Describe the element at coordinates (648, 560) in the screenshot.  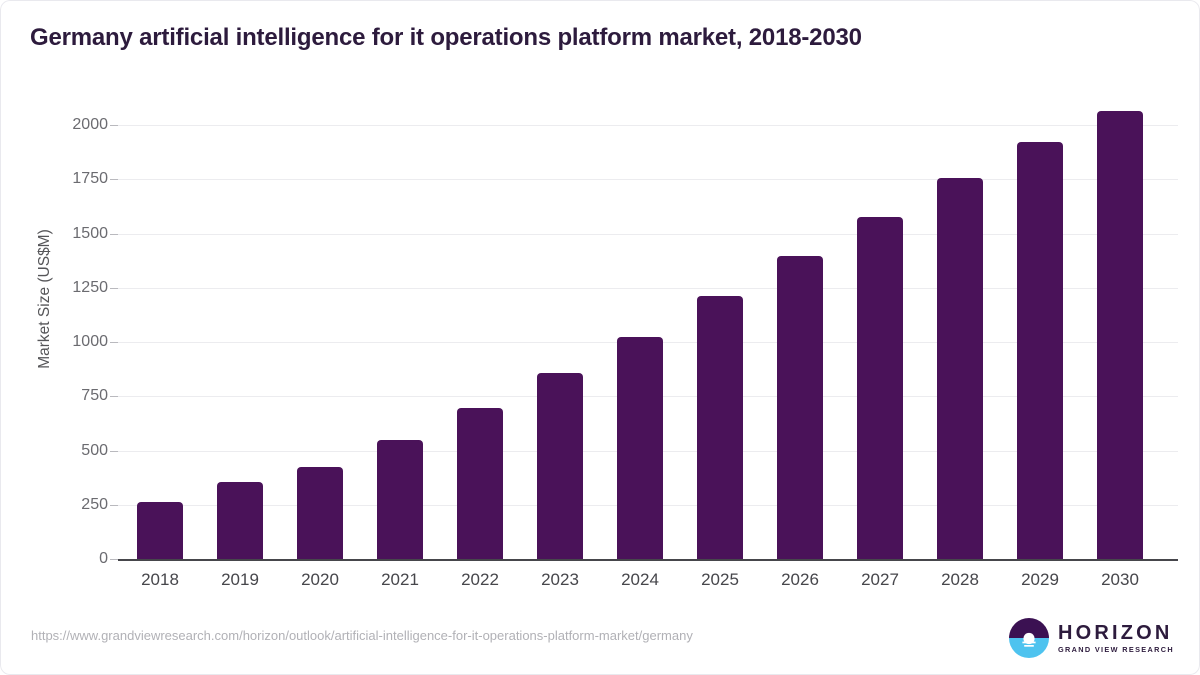
I see `x-axis-line` at that location.